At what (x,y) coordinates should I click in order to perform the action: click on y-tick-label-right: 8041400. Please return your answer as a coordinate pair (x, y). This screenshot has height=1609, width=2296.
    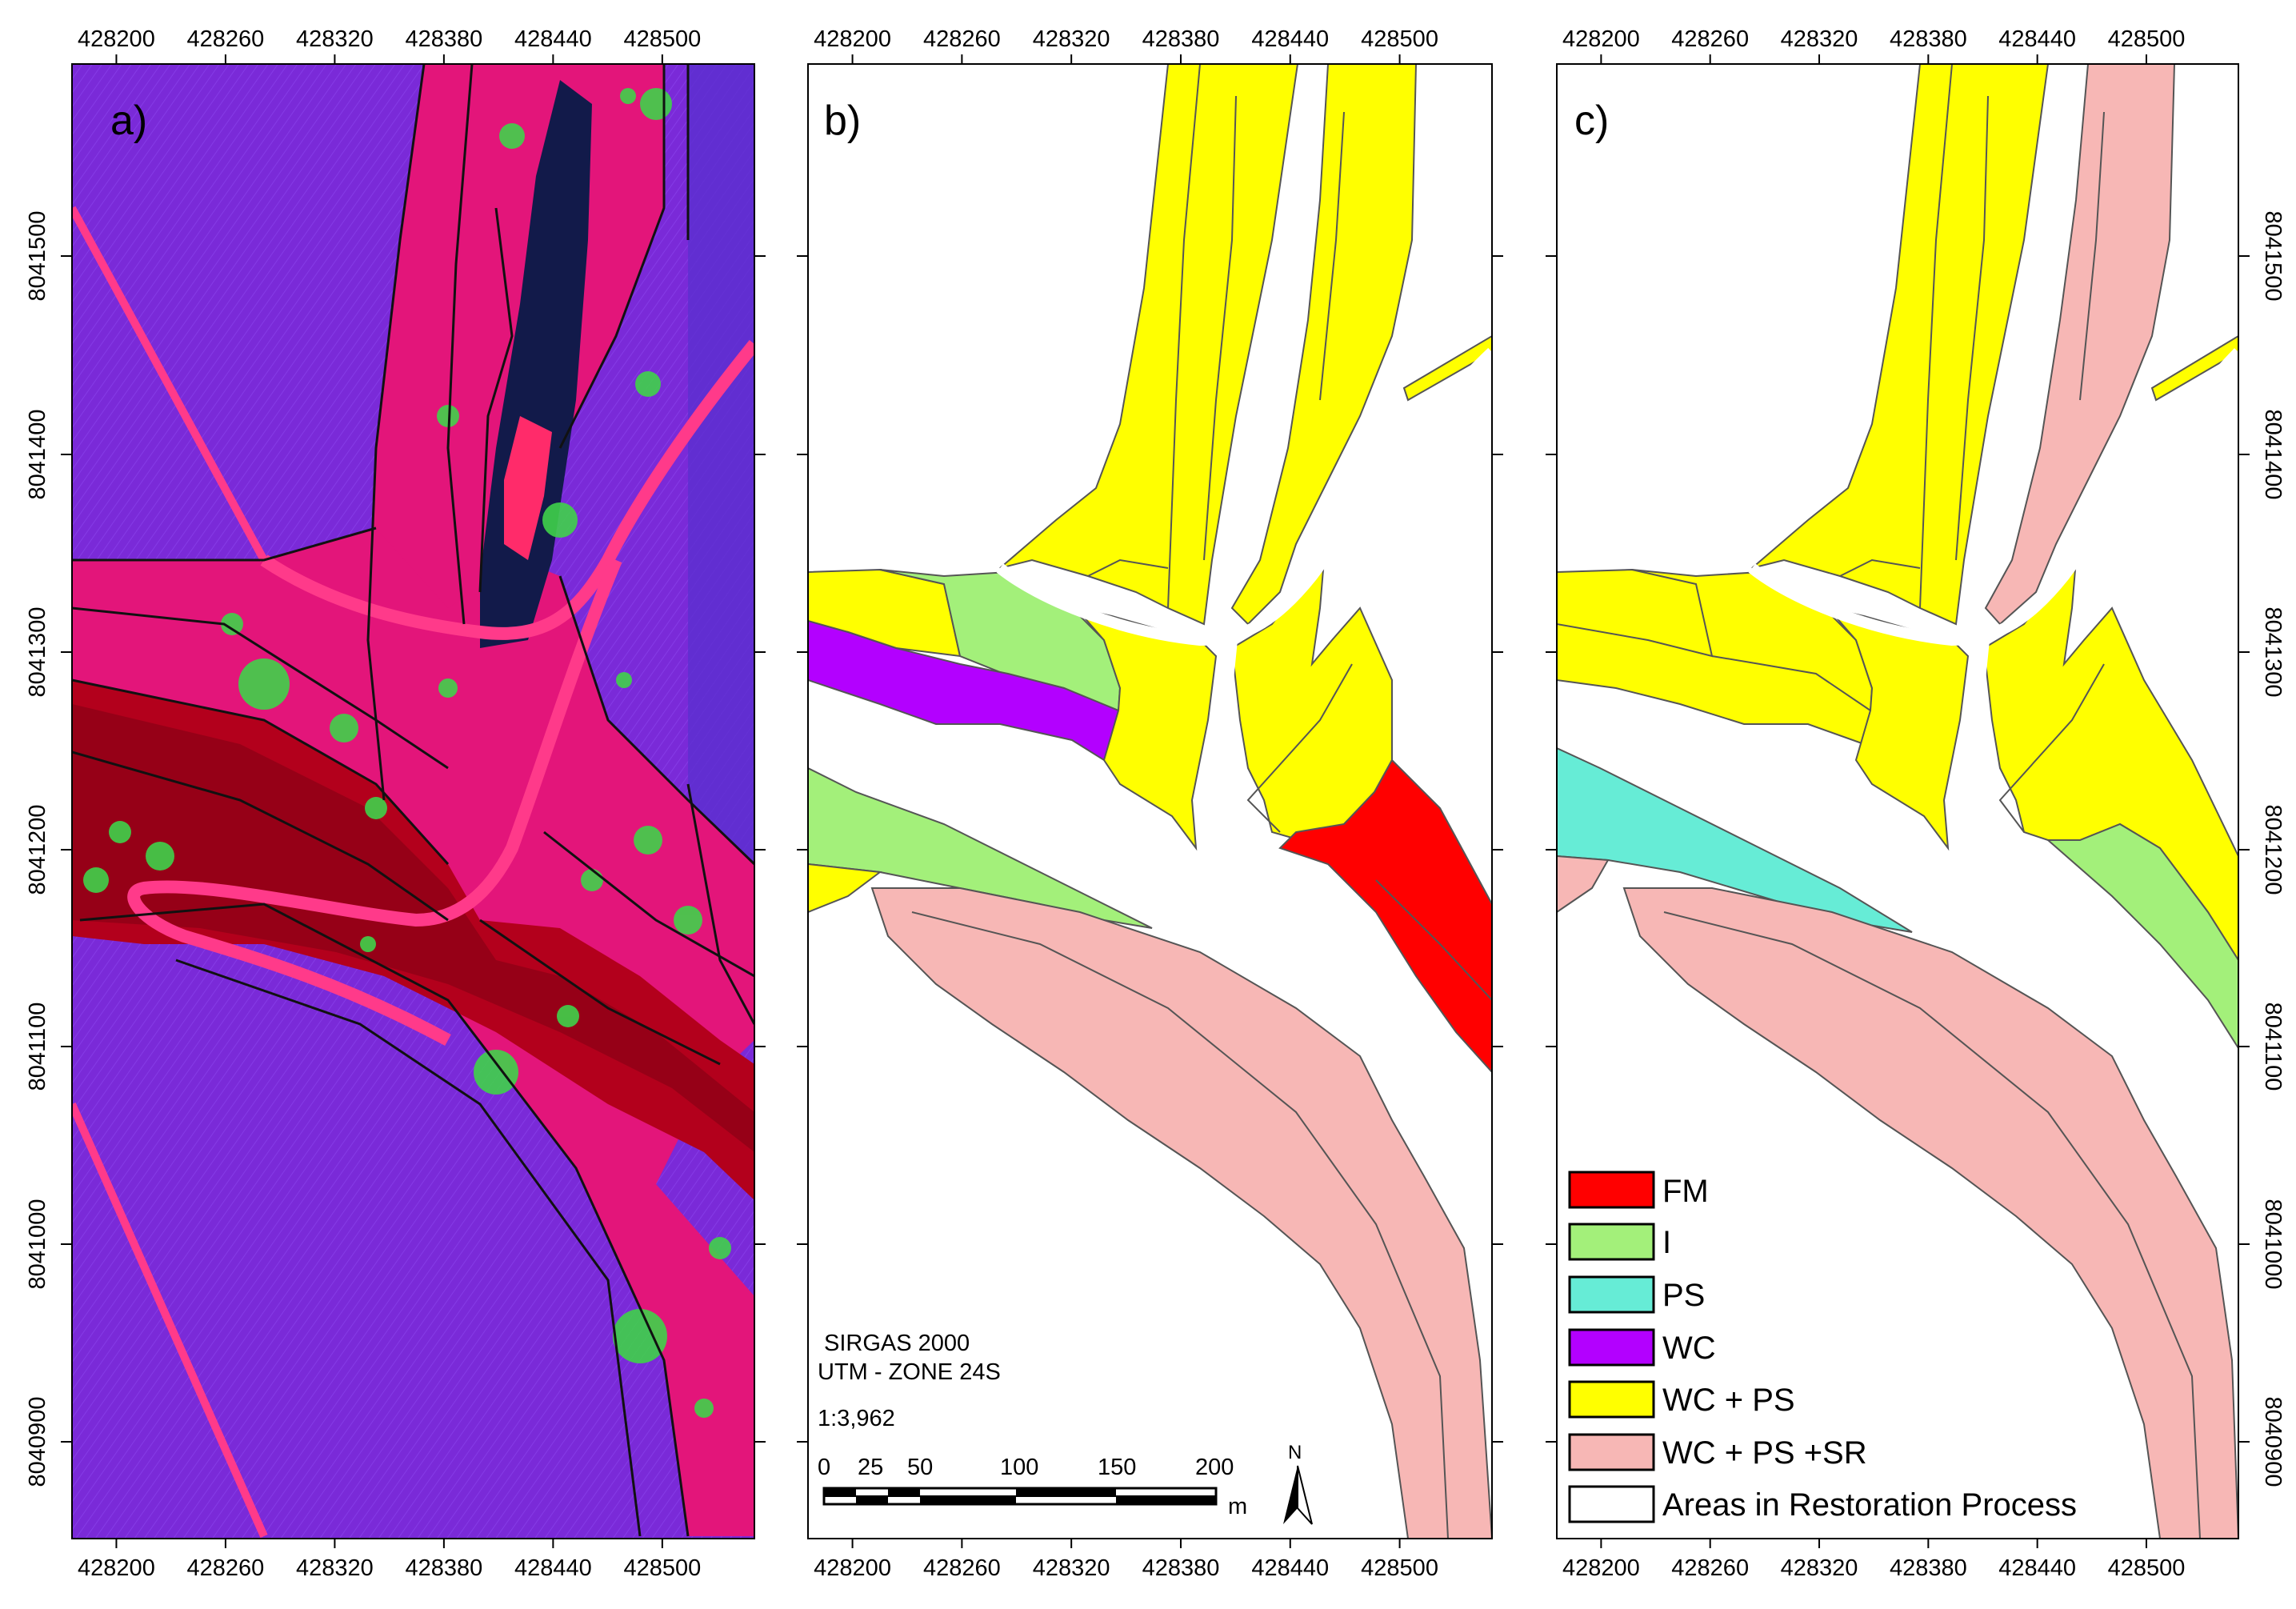
    Looking at the image, I should click on (2273, 455).